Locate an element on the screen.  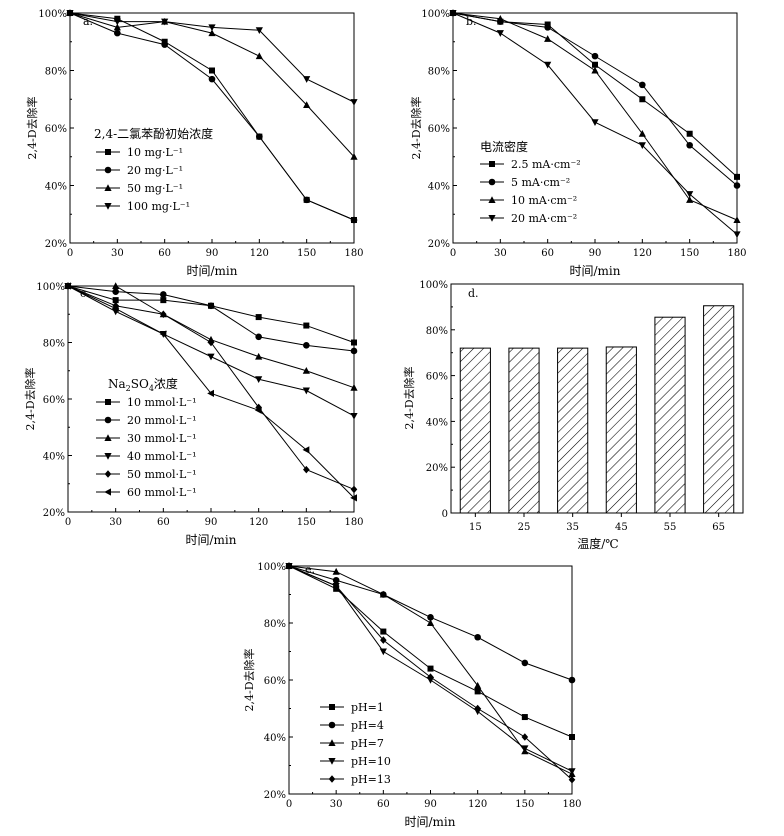
panel-d-frame is located at coordinates (597, 398).